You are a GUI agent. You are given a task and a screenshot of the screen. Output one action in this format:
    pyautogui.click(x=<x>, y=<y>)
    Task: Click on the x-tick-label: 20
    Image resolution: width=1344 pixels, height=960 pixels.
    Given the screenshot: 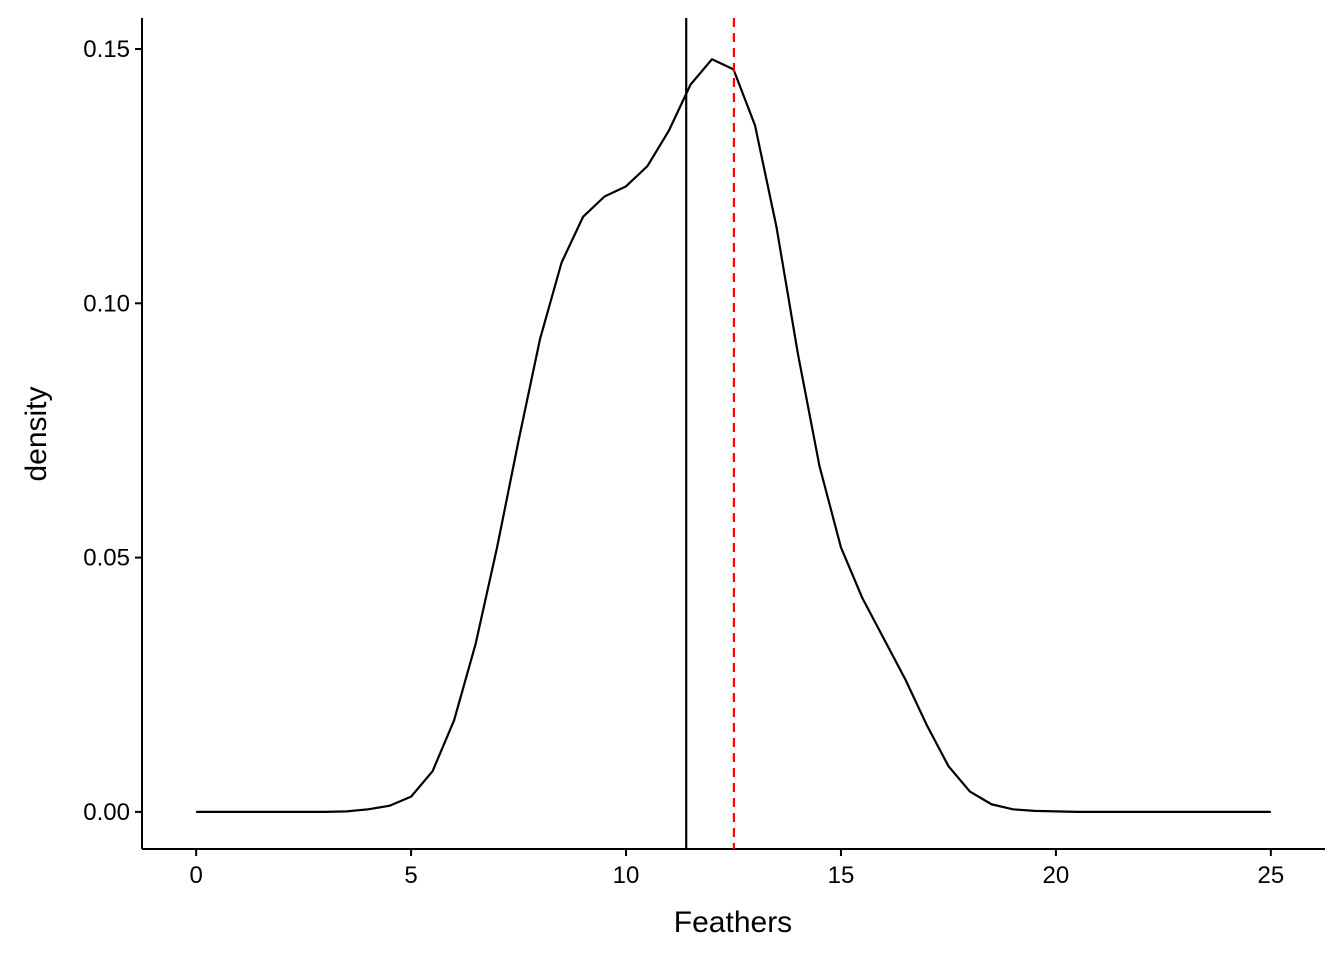 What is the action you would take?
    pyautogui.click(x=1056, y=875)
    